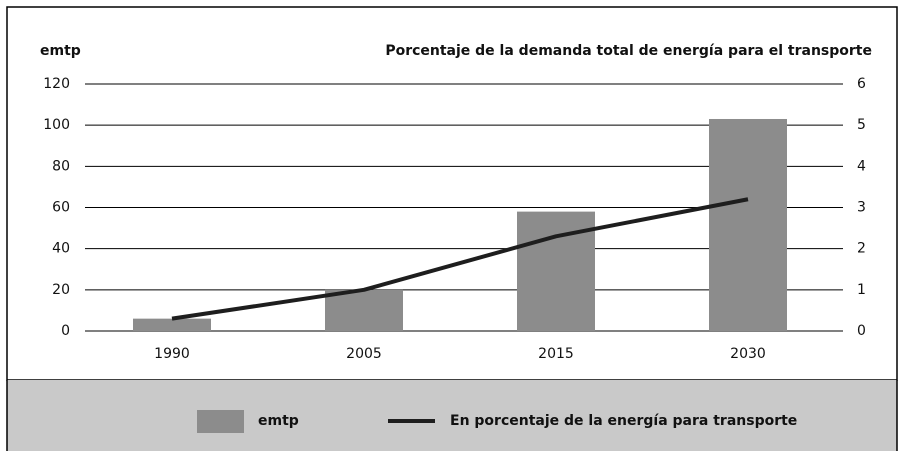 Image resolution: width=905 pixels, height=451 pixels. I want to click on y-tick-label: 0, so click(65, 331).